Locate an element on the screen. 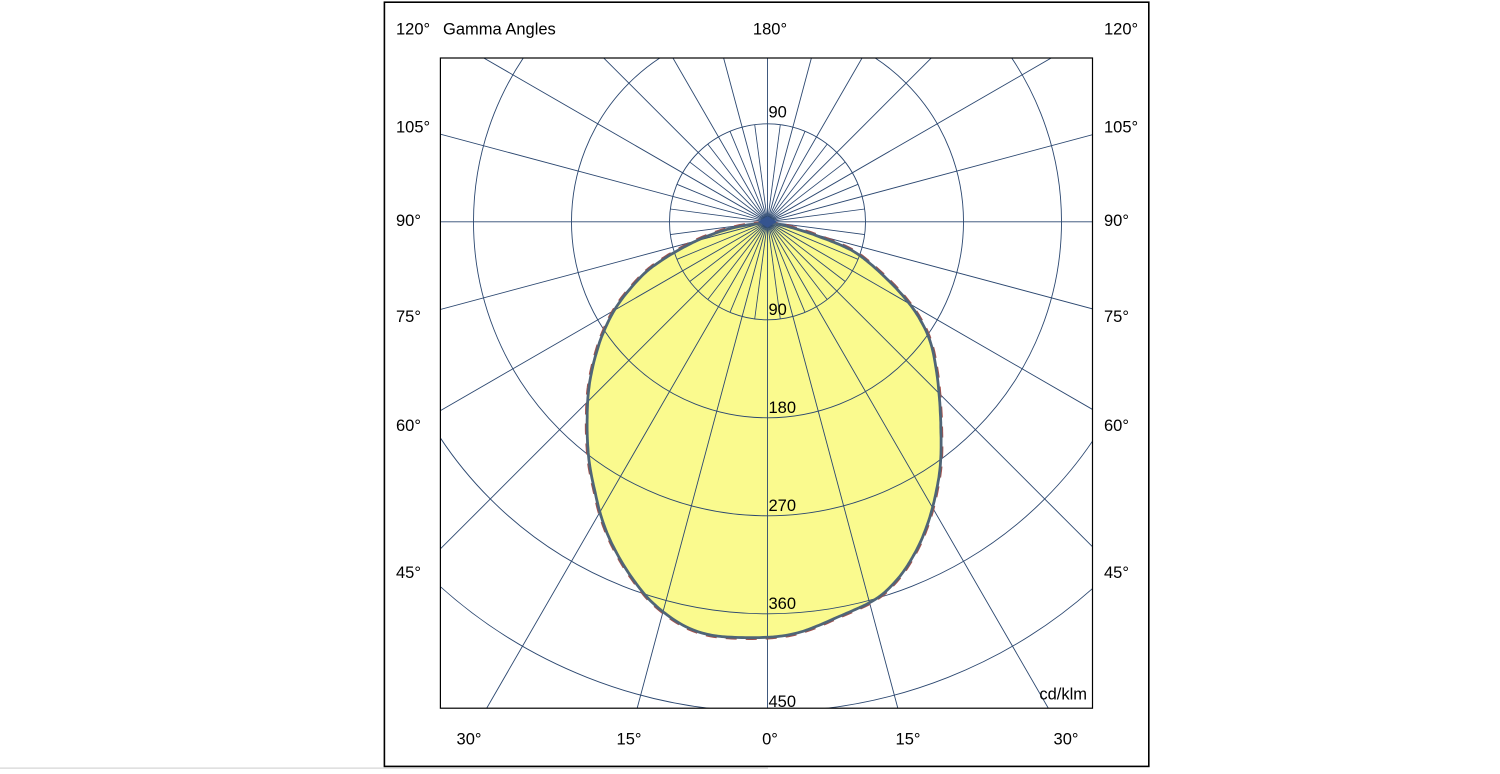  svg-text: cd/klm is located at coordinates (1063, 695).